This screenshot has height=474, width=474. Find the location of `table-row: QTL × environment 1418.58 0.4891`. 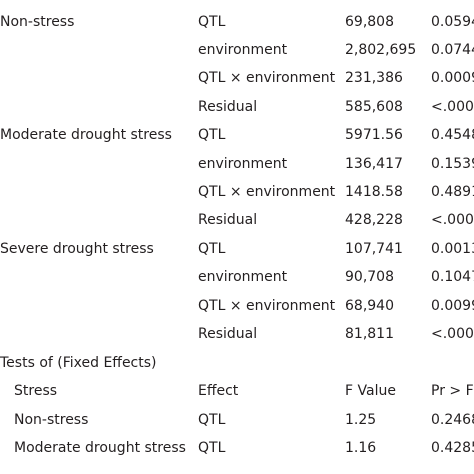

table-row: QTL × environment 1418.58 0.4891 is located at coordinates (237, 192).